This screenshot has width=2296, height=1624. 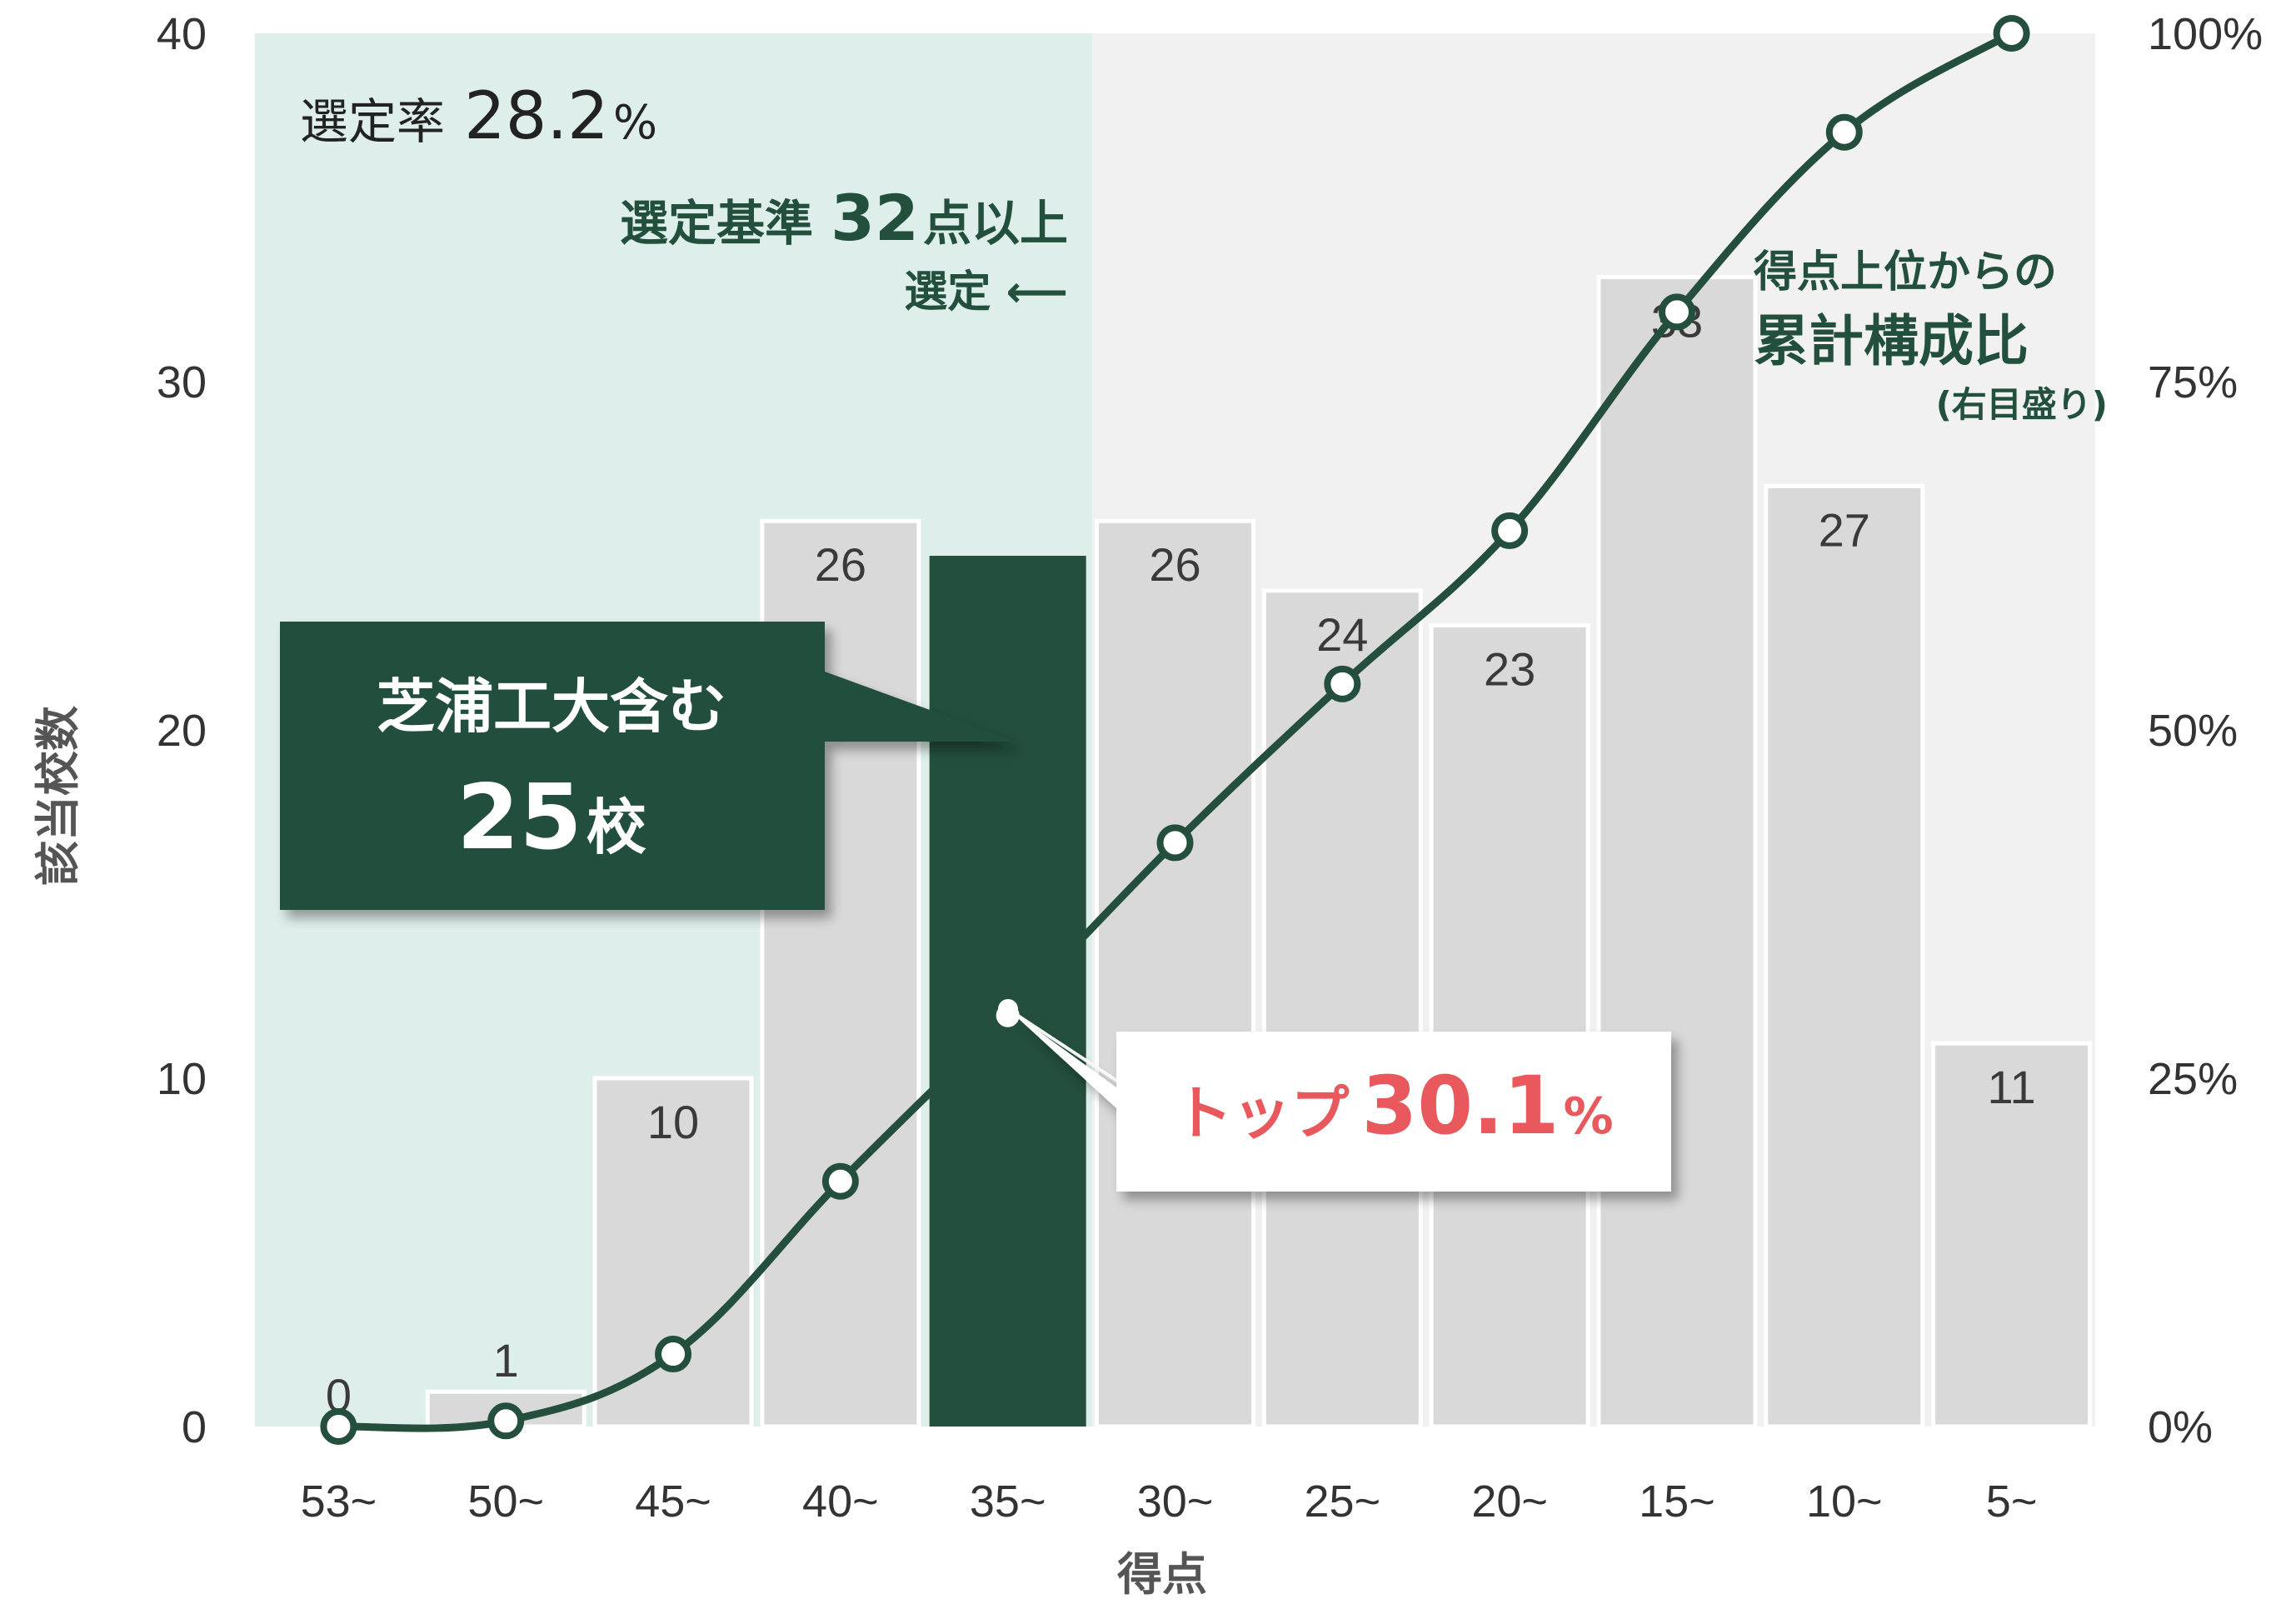 What do you see at coordinates (1343, 1502) in the screenshot?
I see `x-tick-label-6: 25~` at bounding box center [1343, 1502].